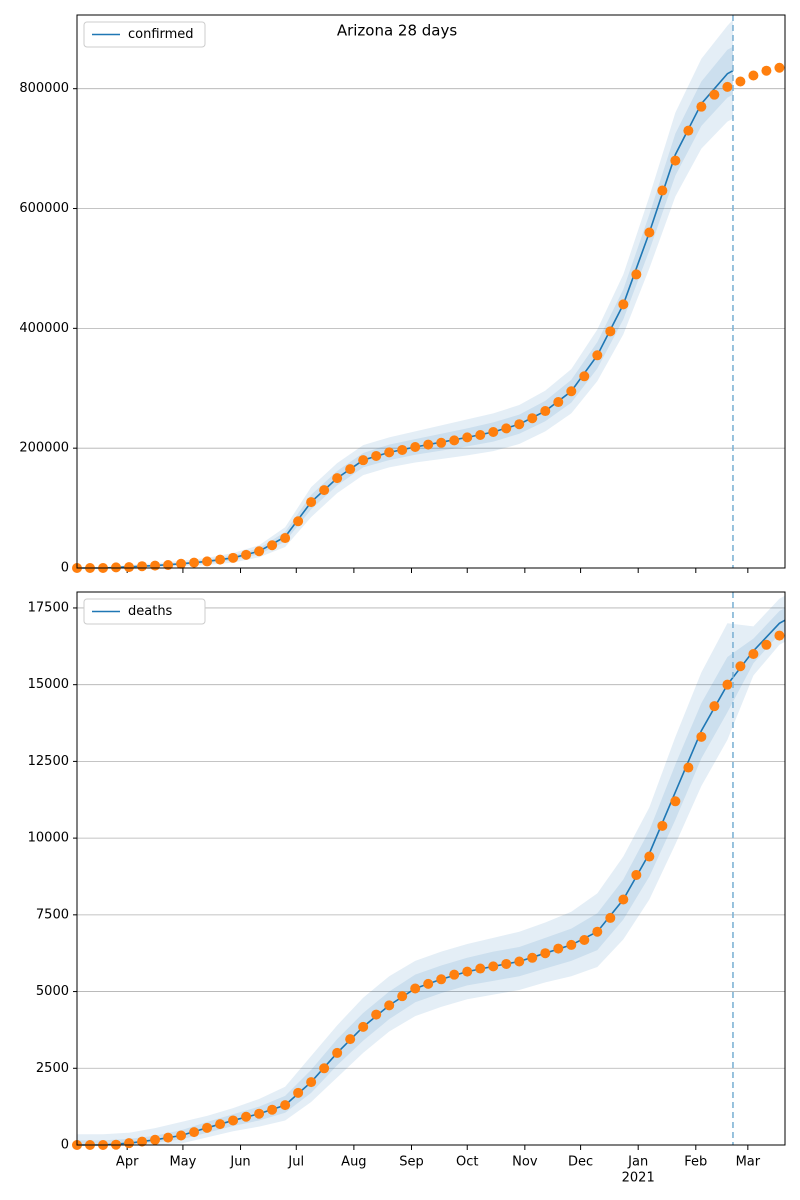  What do you see at coordinates (295, 1162) in the screenshot?
I see `x-tick-label: Jul` at bounding box center [295, 1162].